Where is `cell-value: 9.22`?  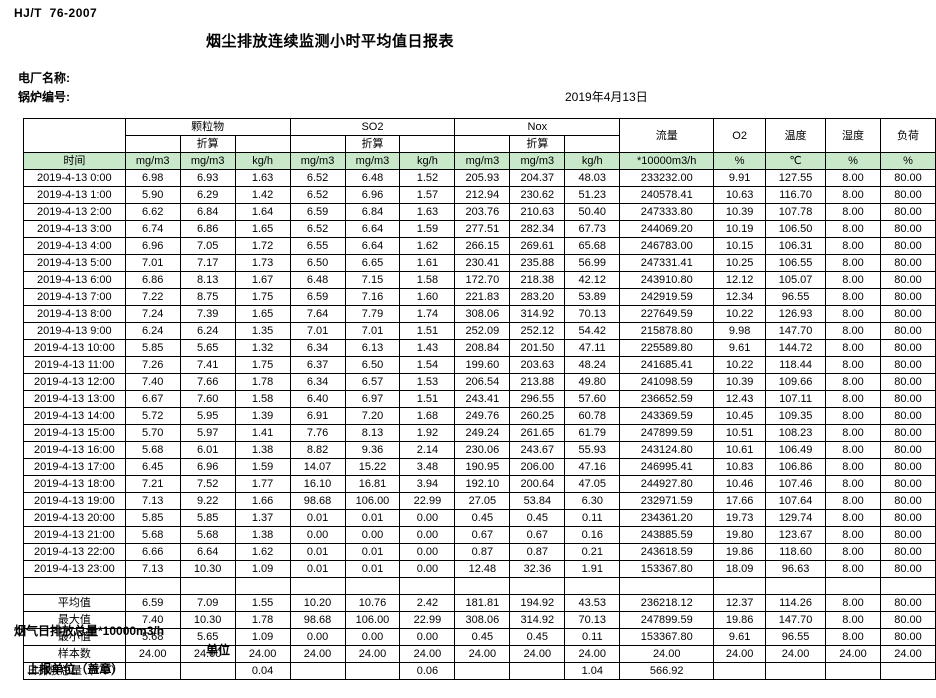 cell-value: 9.22 is located at coordinates (207, 501).